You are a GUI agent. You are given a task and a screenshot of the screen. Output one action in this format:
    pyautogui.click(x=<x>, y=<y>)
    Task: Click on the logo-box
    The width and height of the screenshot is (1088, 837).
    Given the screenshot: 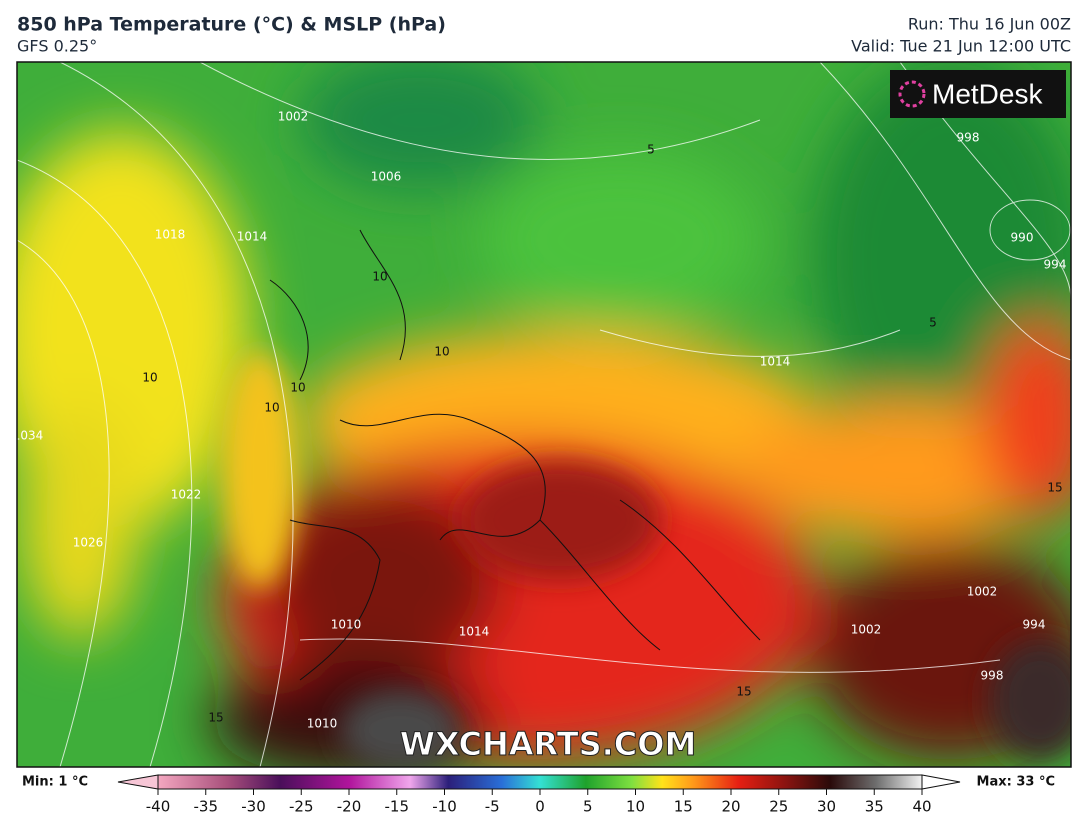 What is the action you would take?
    pyautogui.click(x=978, y=94)
    